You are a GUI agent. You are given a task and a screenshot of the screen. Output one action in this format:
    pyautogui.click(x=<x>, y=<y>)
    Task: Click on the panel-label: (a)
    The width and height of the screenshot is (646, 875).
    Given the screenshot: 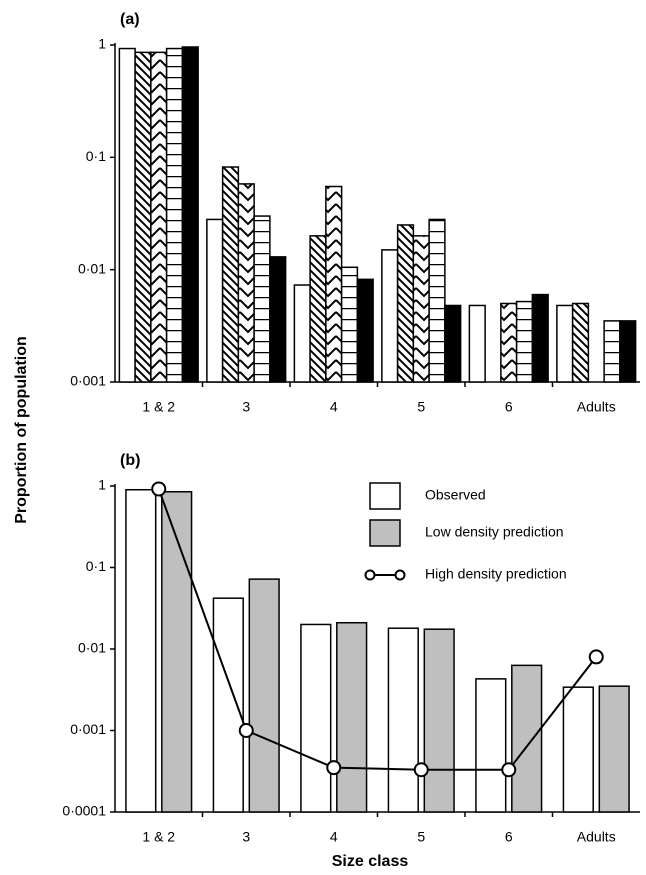 What is the action you would take?
    pyautogui.click(x=130, y=19)
    